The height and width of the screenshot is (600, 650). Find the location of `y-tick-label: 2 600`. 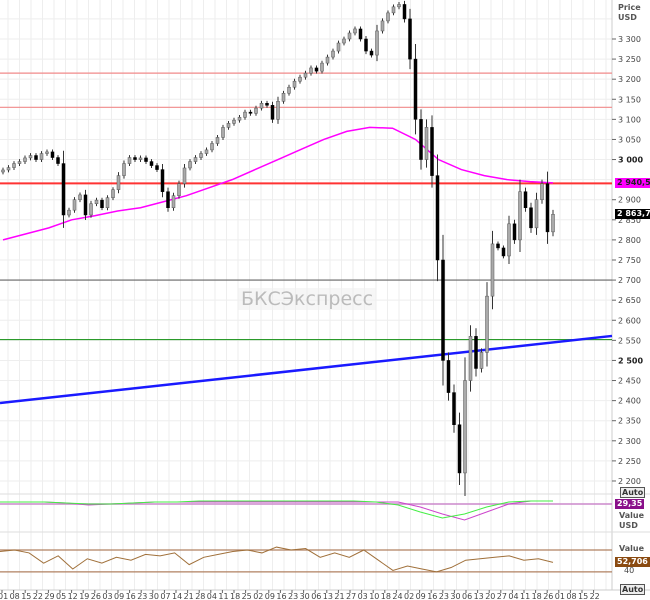

y-tick-label: 2 600 is located at coordinates (629, 320).